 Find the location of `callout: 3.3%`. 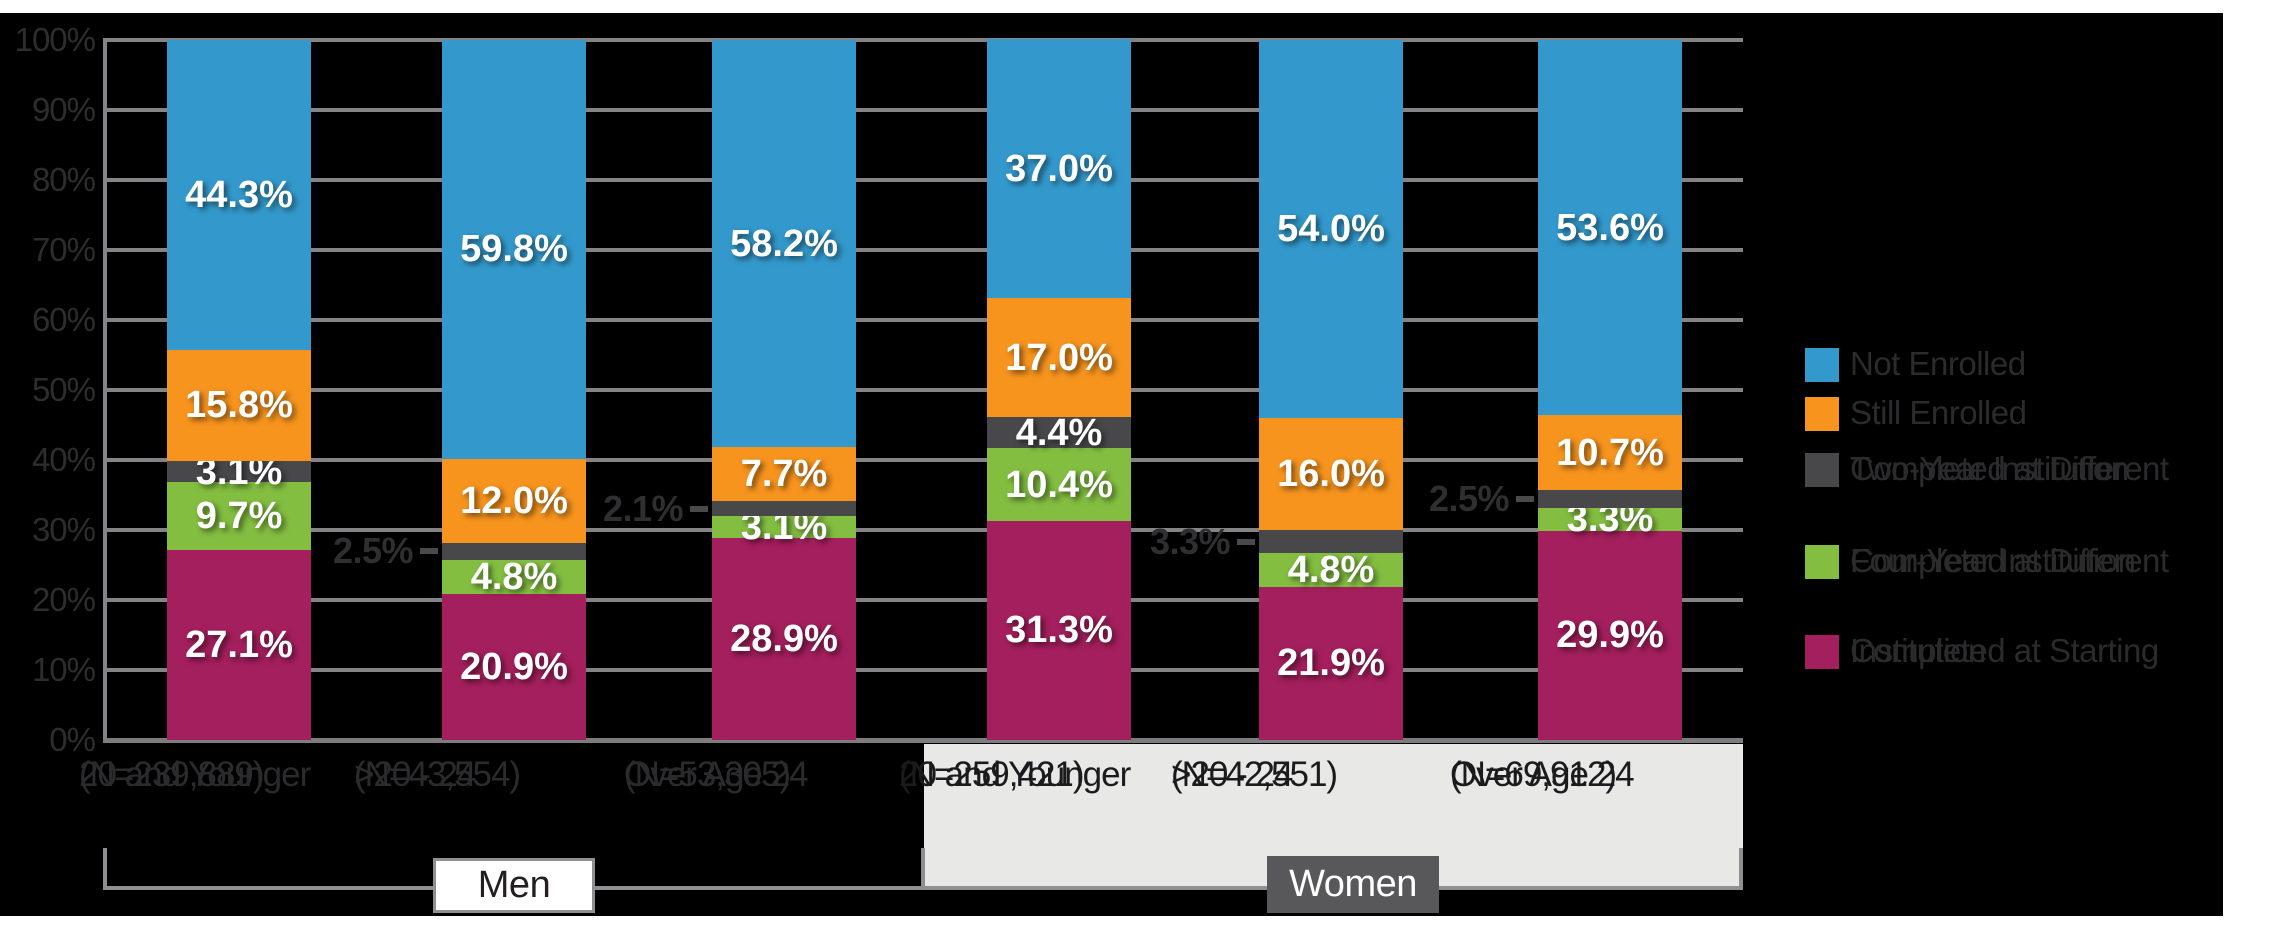

callout: 3.3% is located at coordinates (1105, 542).